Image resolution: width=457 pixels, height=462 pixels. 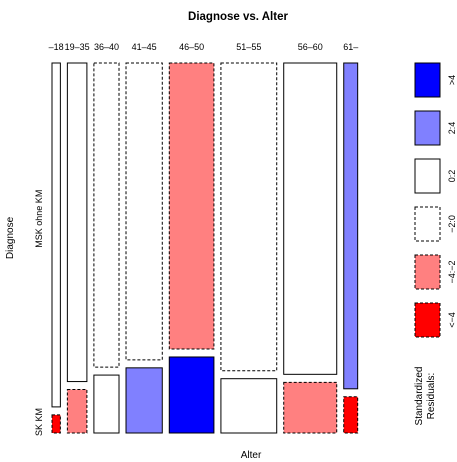 What do you see at coordinates (452, 224) in the screenshot?
I see `legend-label: −2:0` at bounding box center [452, 224].